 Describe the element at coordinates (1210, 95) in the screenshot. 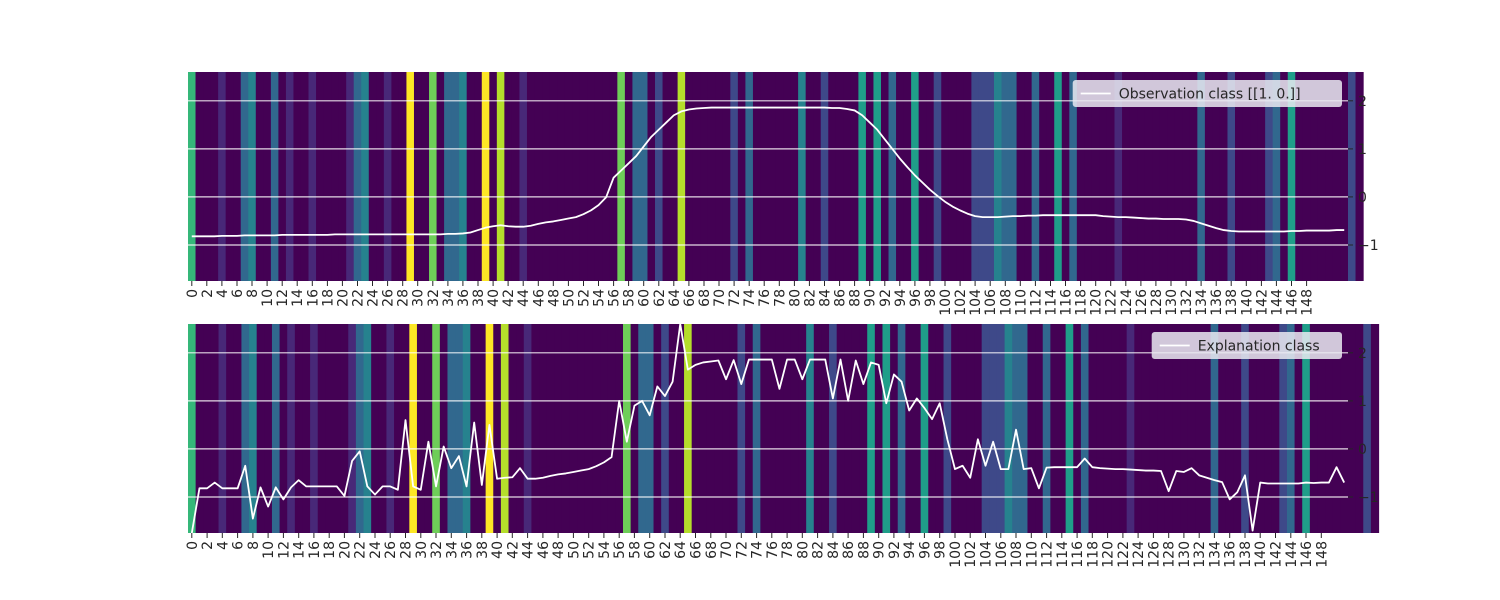

I see `legend-label: Observation class [[1. 0.]]` at that location.